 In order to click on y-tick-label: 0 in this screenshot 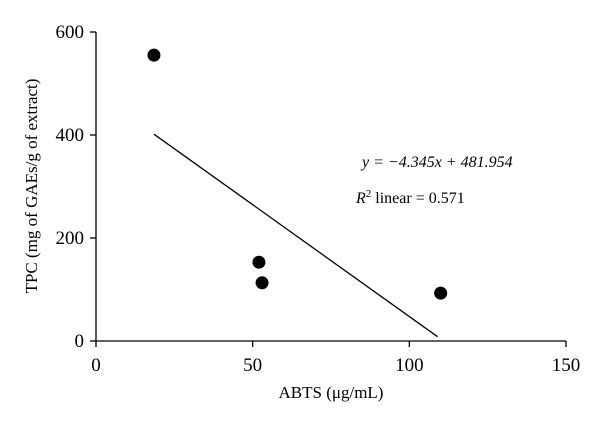, I will do `click(80, 341)`.